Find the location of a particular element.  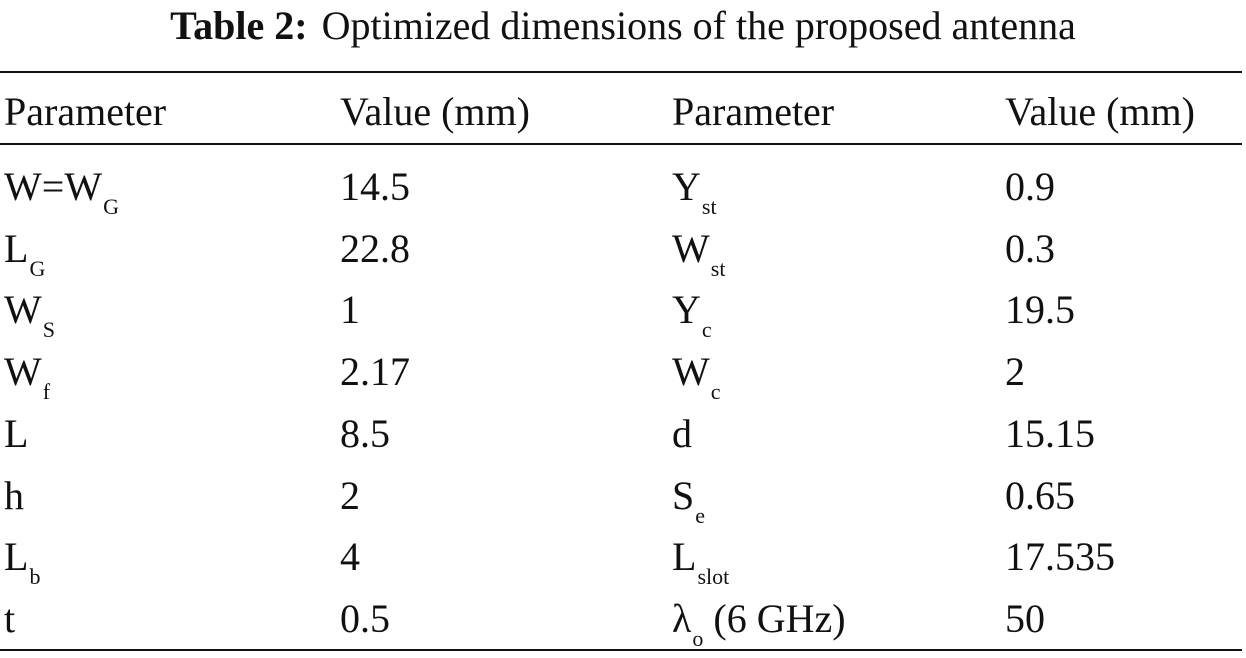

header-rule is located at coordinates (621, 144).